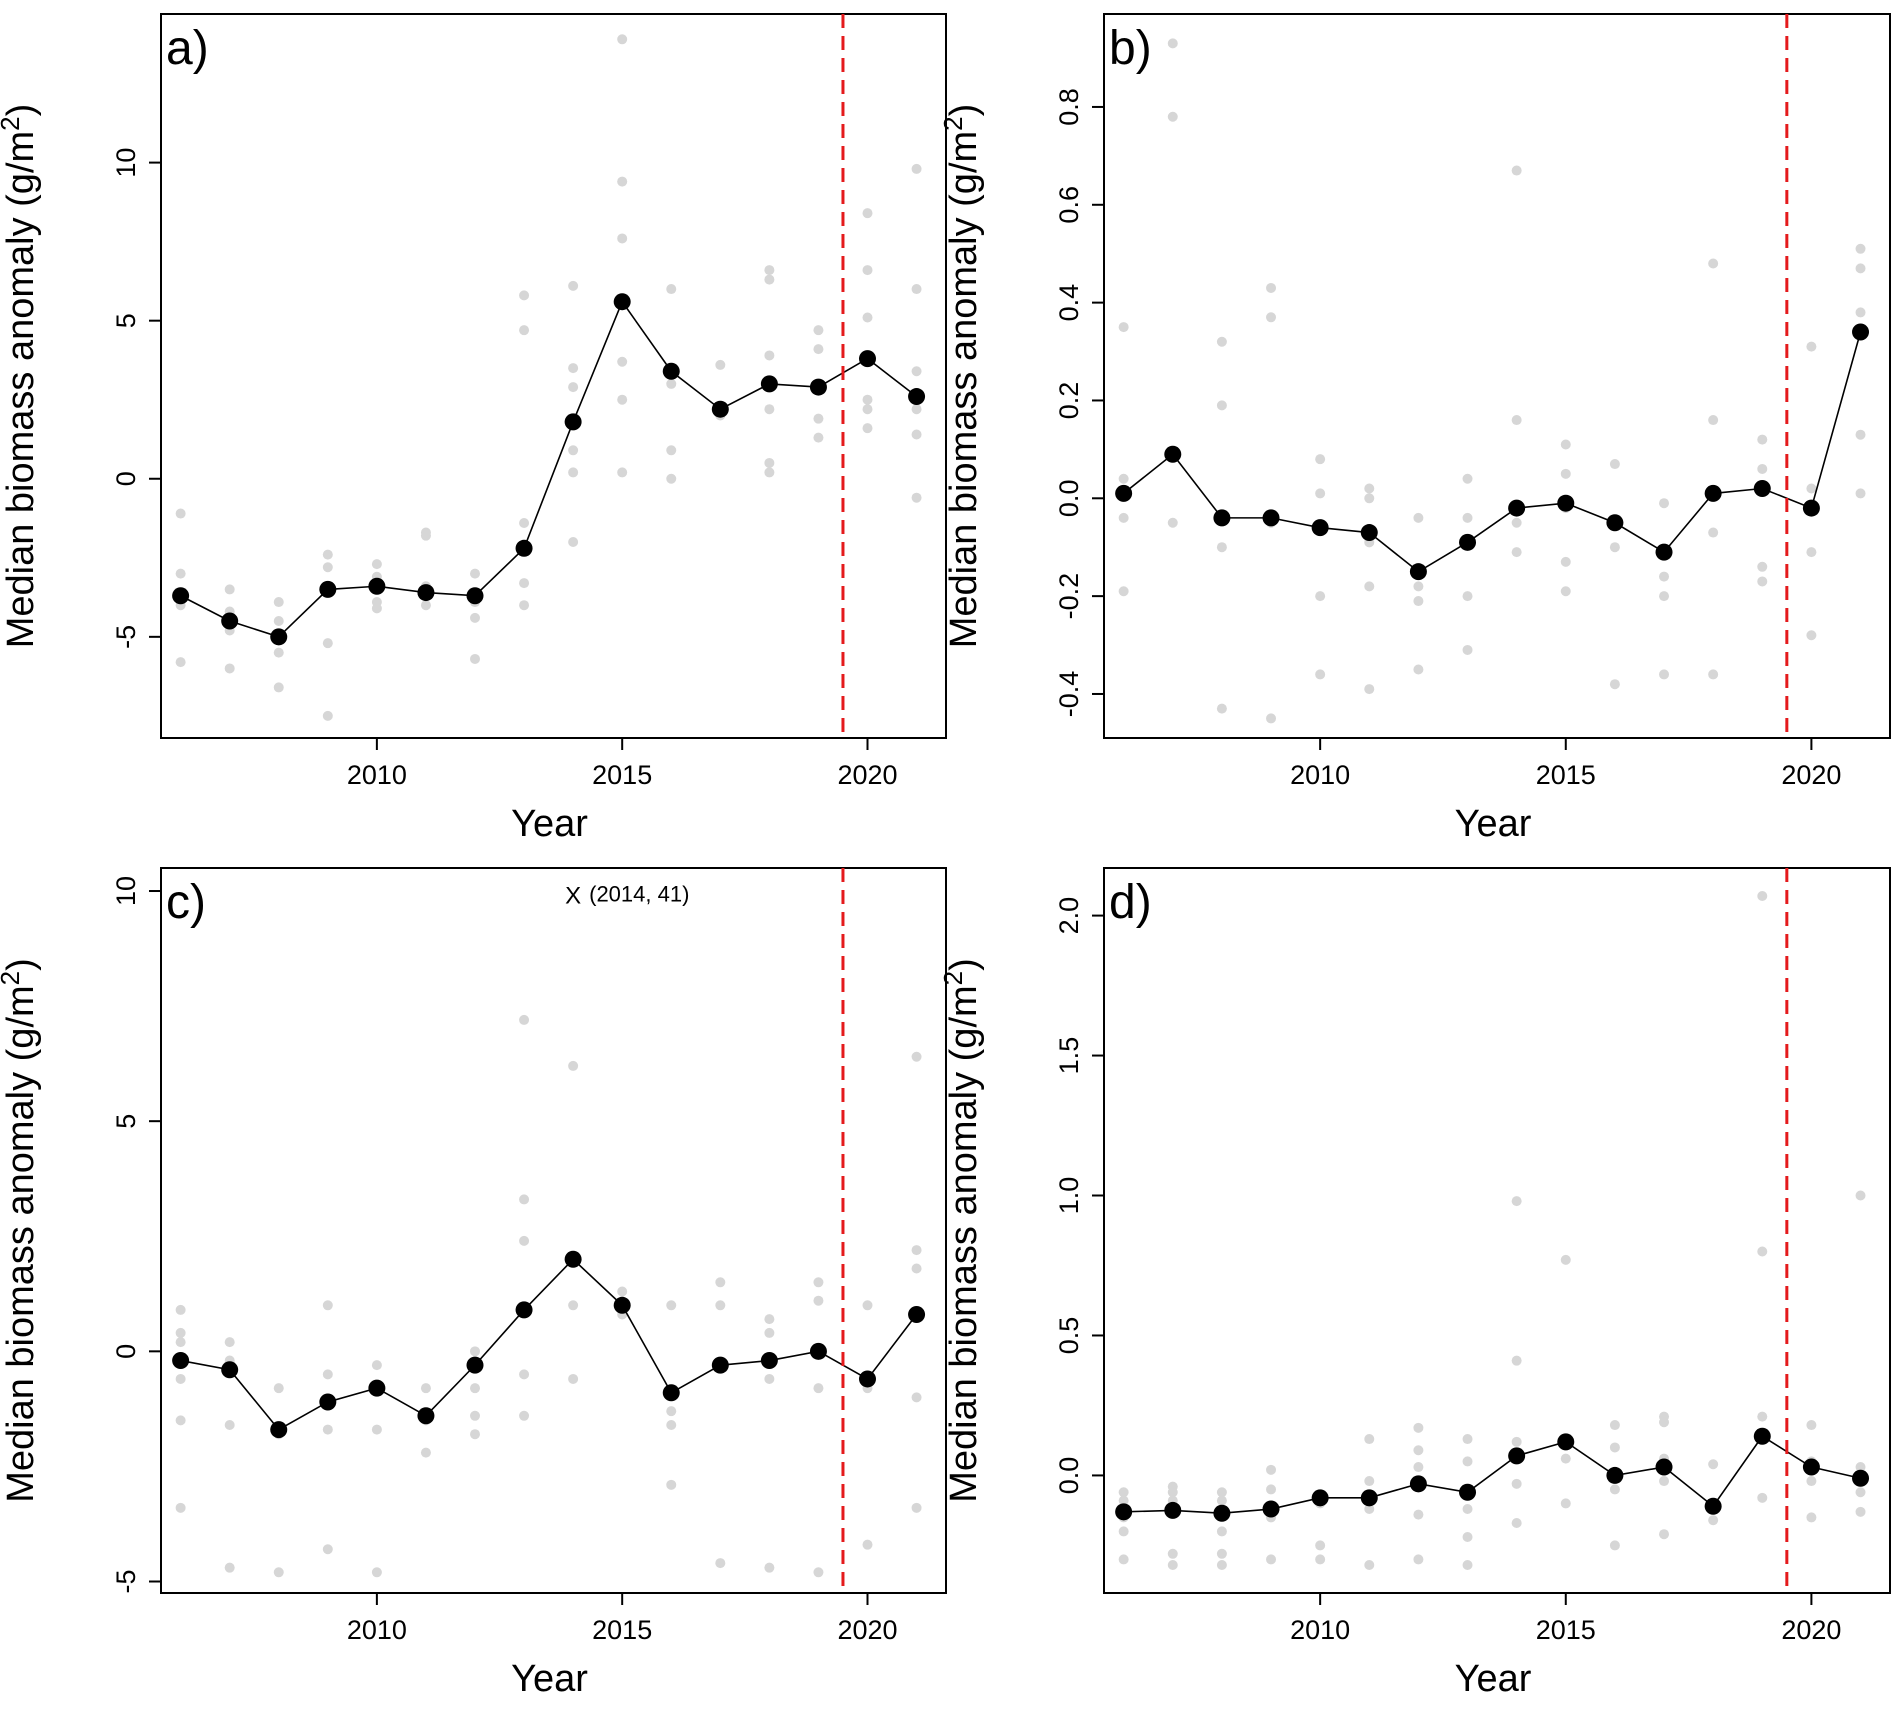  I want to click on median-line, so click(549, 1344).